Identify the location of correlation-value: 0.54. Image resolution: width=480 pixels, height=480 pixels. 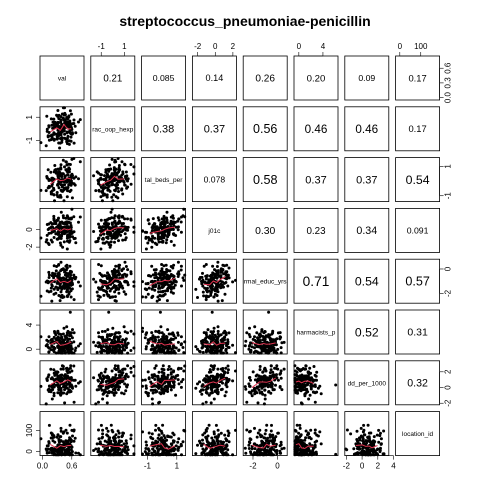
(367, 282).